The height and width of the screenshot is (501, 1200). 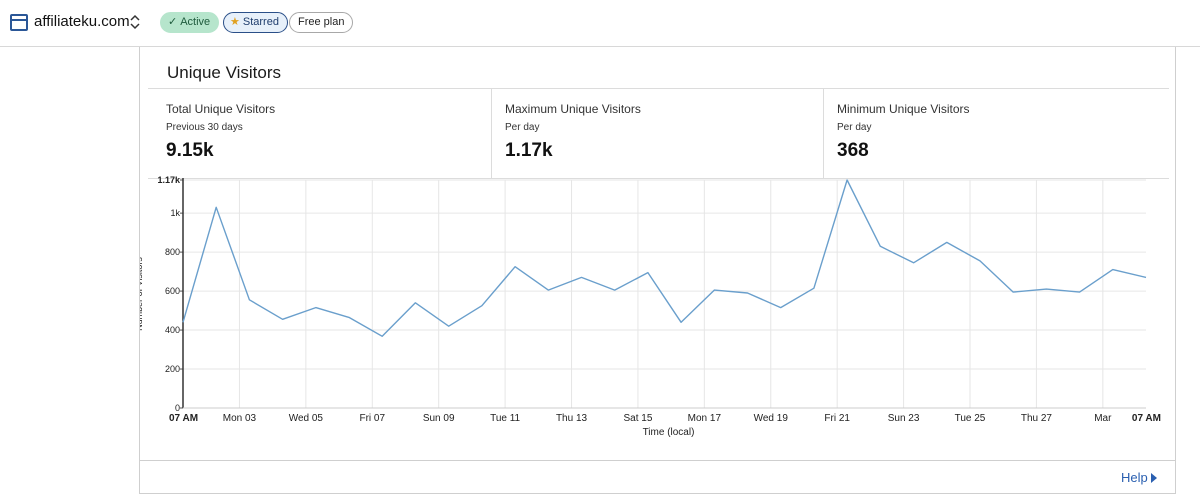 I want to click on card-title: Unique Visitors, so click(x=224, y=72).